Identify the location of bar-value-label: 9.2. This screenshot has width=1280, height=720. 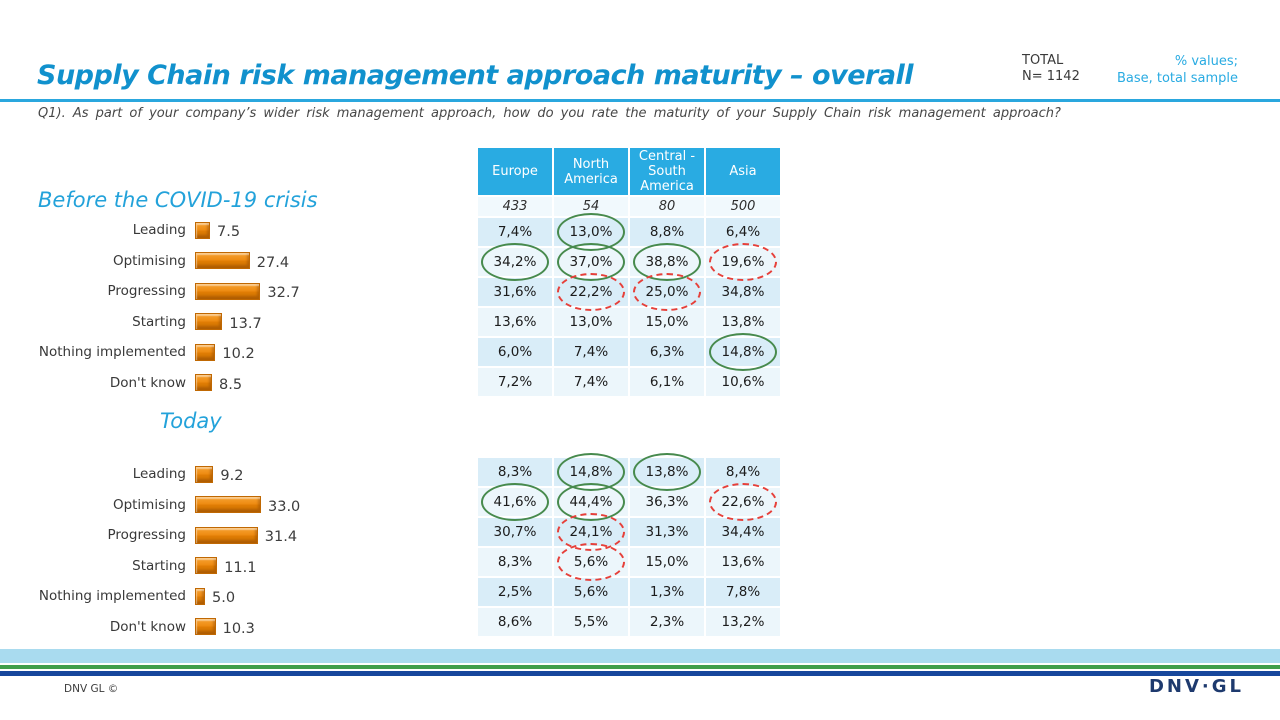
(232, 476).